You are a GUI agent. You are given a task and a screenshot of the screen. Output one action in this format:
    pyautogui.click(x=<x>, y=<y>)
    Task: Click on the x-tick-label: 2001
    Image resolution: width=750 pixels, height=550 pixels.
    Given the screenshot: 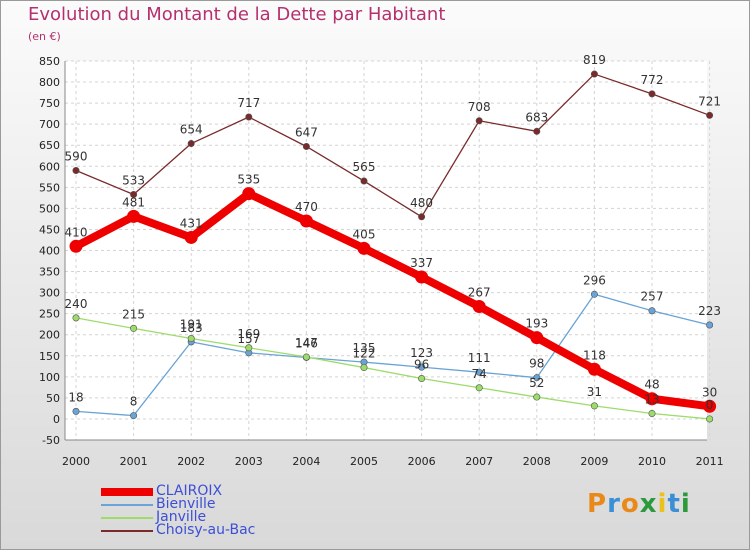 What is the action you would take?
    pyautogui.click(x=134, y=461)
    